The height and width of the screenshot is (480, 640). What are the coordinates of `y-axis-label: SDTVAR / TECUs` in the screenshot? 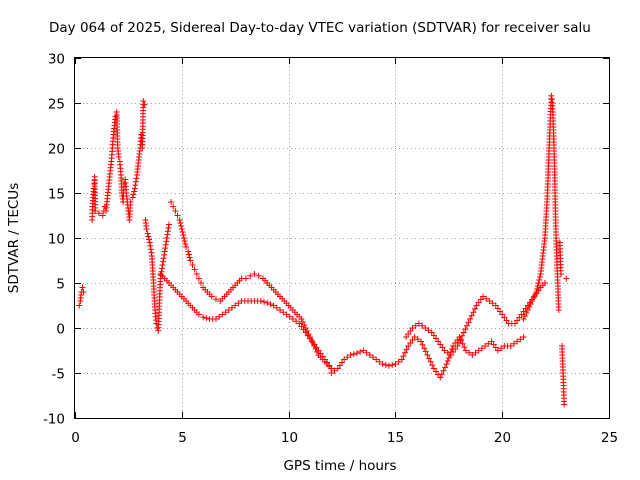 It's located at (14, 238).